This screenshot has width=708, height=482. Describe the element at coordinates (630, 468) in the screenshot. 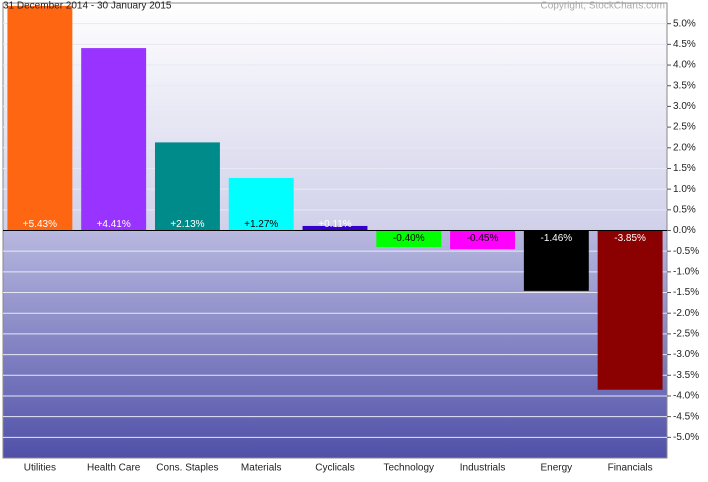

I see `x-tick-label: Financials` at that location.